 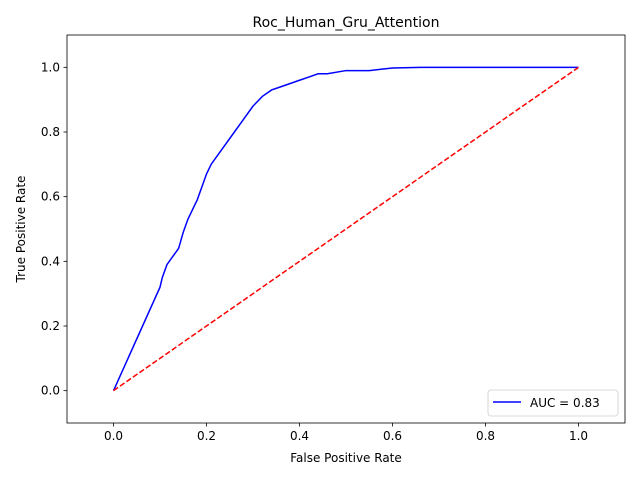 What do you see at coordinates (346, 458) in the screenshot?
I see `x-axis-label: False Positive Rate` at bounding box center [346, 458].